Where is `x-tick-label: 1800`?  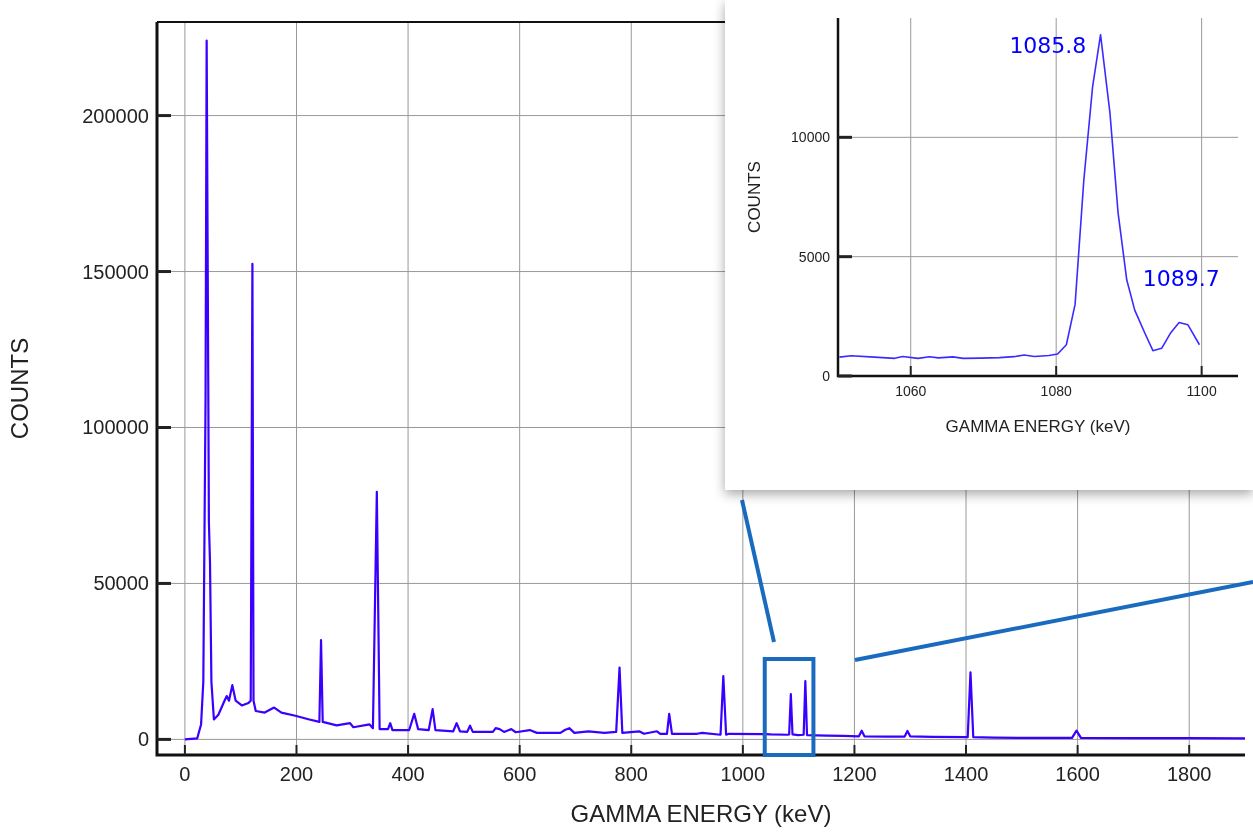
x-tick-label: 1800 is located at coordinates (1189, 774).